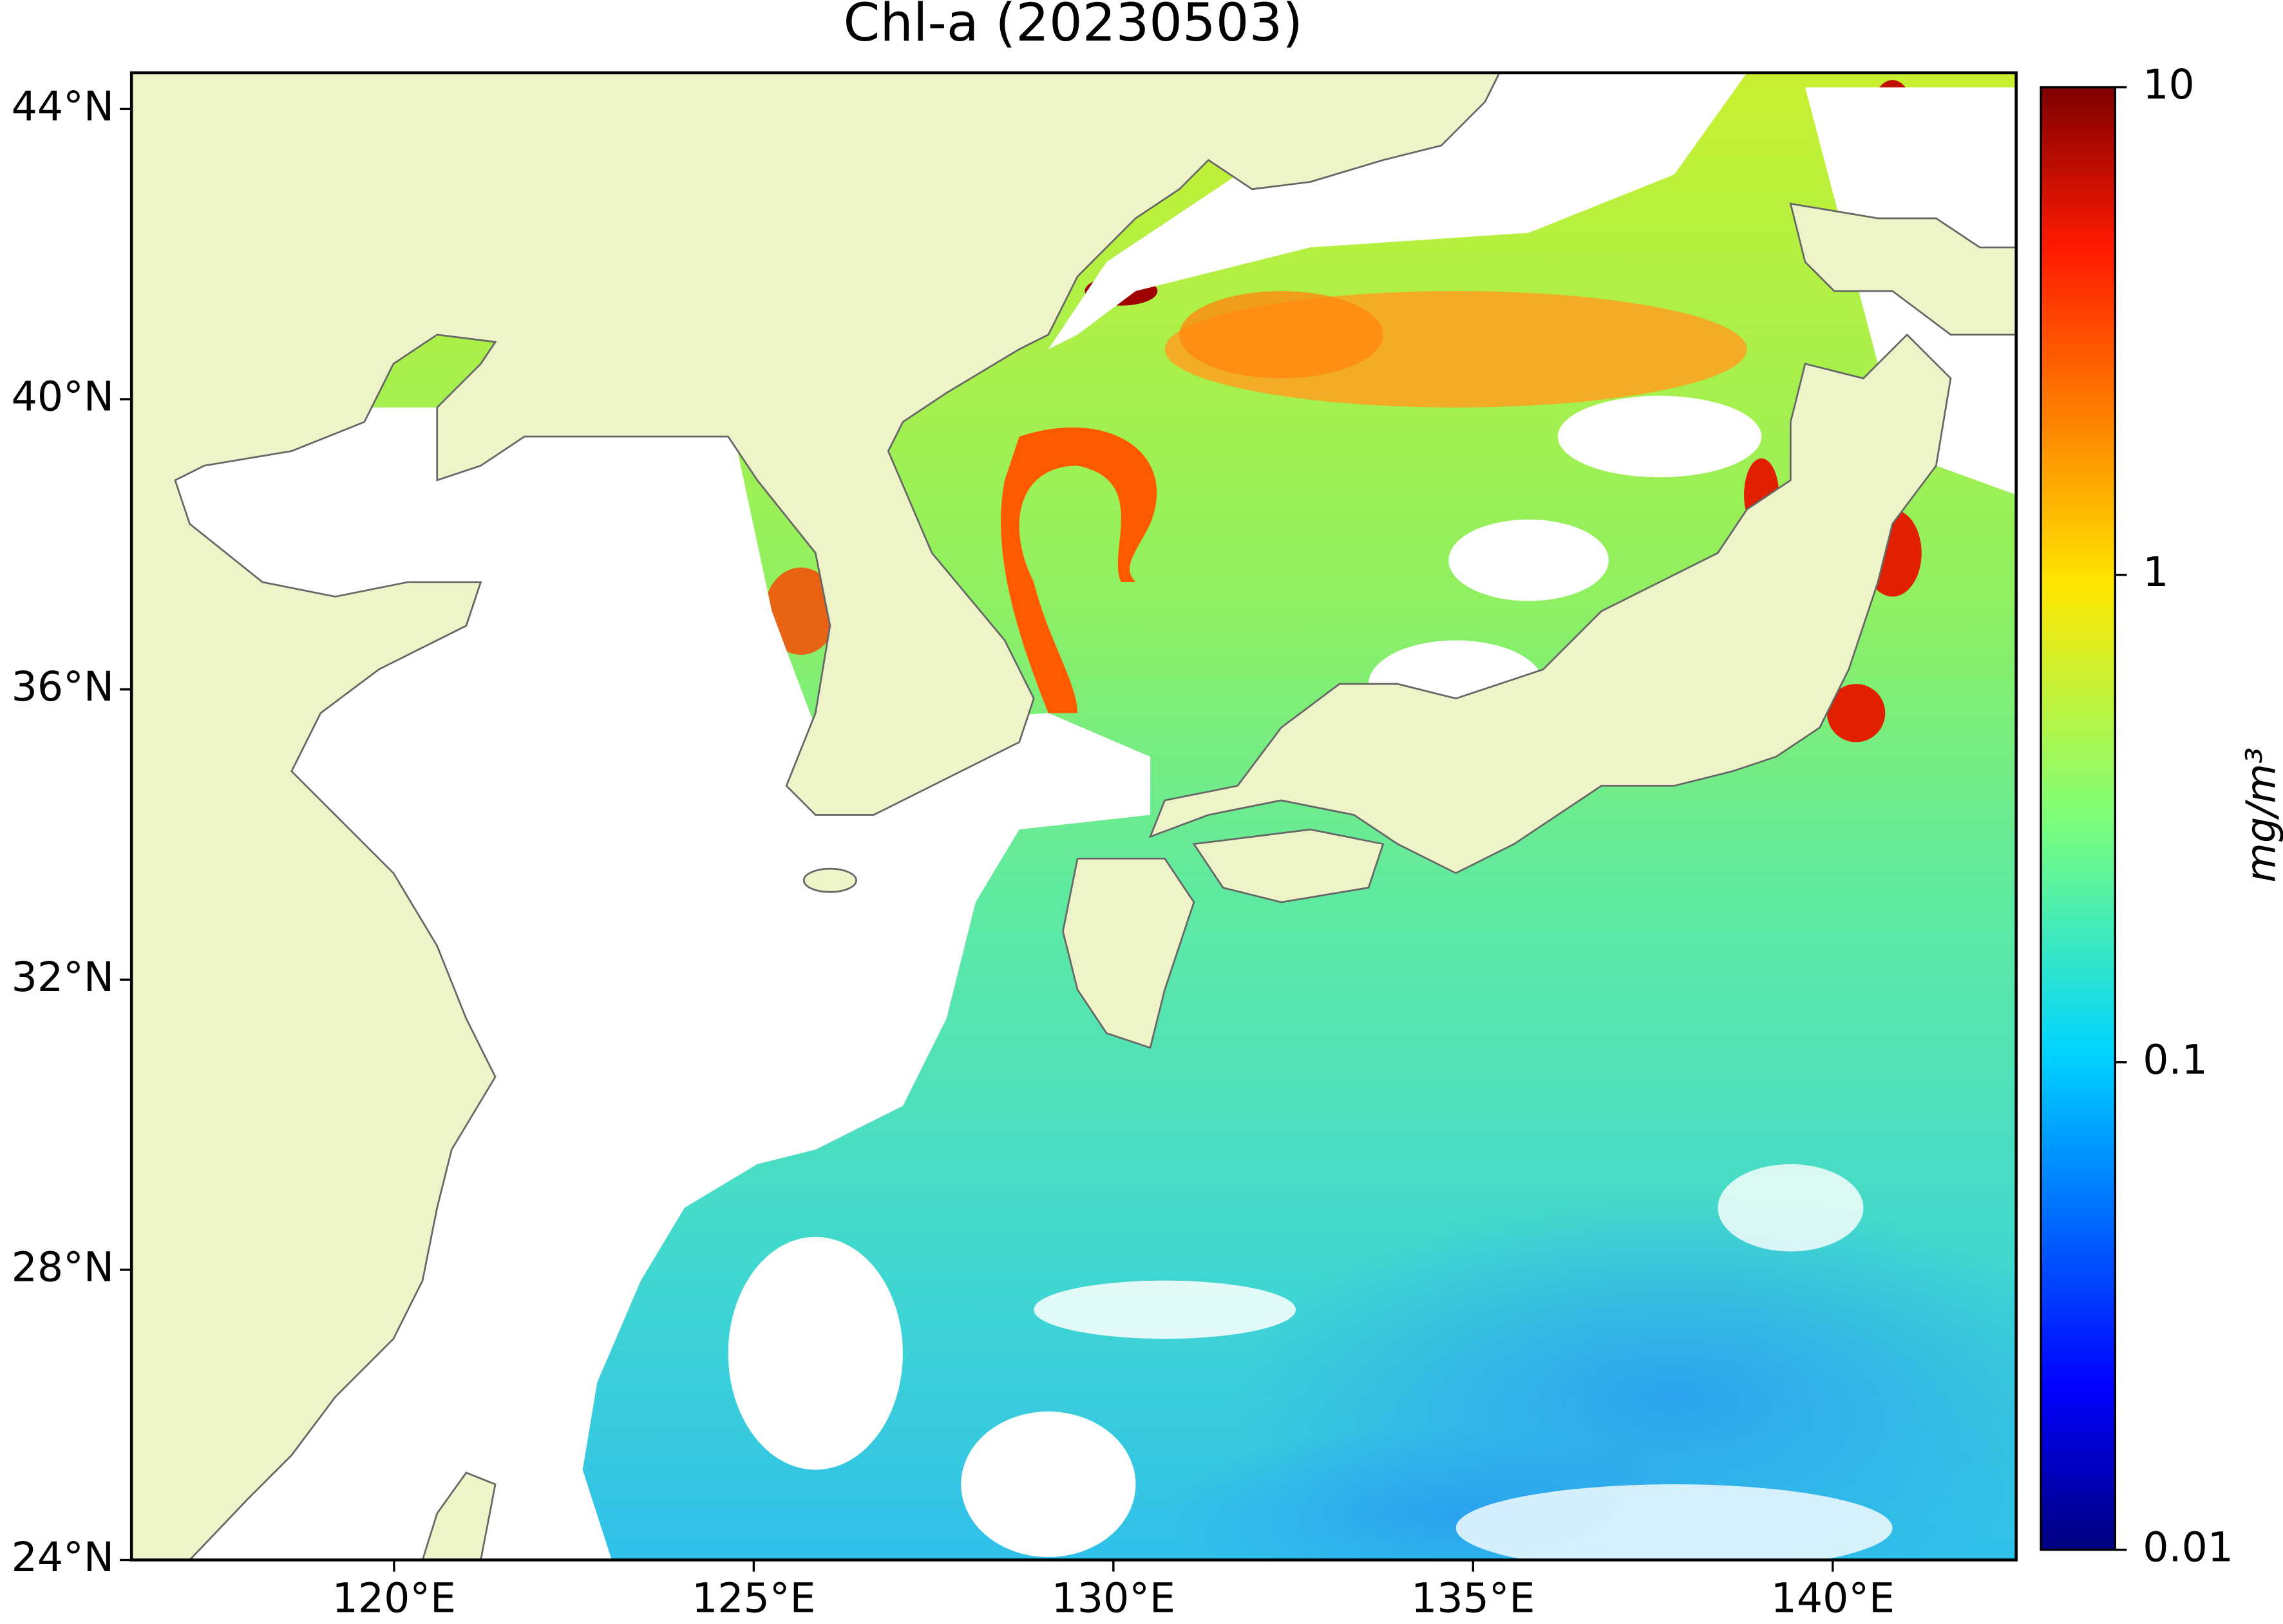 The height and width of the screenshot is (1624, 2283). Describe the element at coordinates (63, 106) in the screenshot. I see `y-tick-label: 44°N` at that location.